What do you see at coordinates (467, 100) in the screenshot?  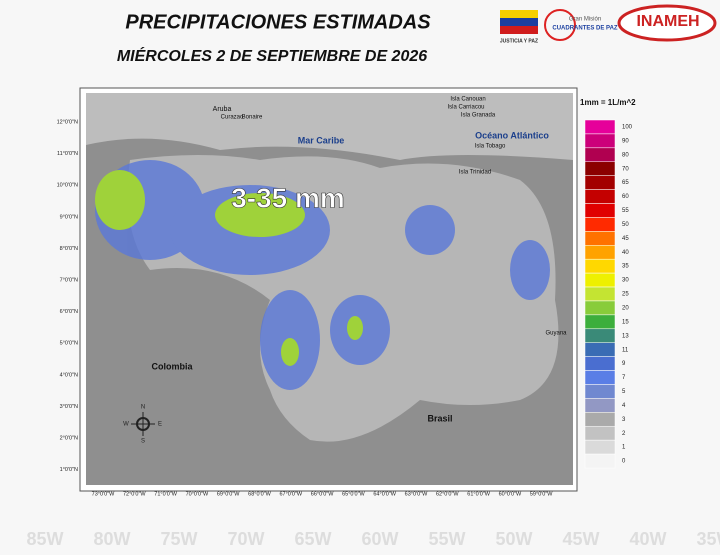 I see `place-label: Isla Canouan` at bounding box center [467, 100].